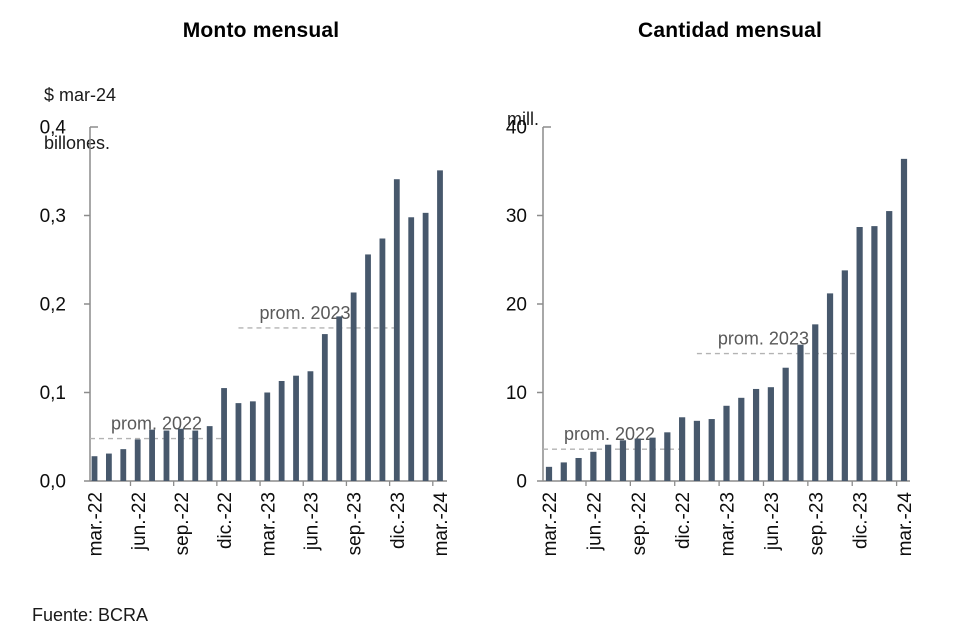  I want to click on y-tick-label: 0,3, so click(53, 216).